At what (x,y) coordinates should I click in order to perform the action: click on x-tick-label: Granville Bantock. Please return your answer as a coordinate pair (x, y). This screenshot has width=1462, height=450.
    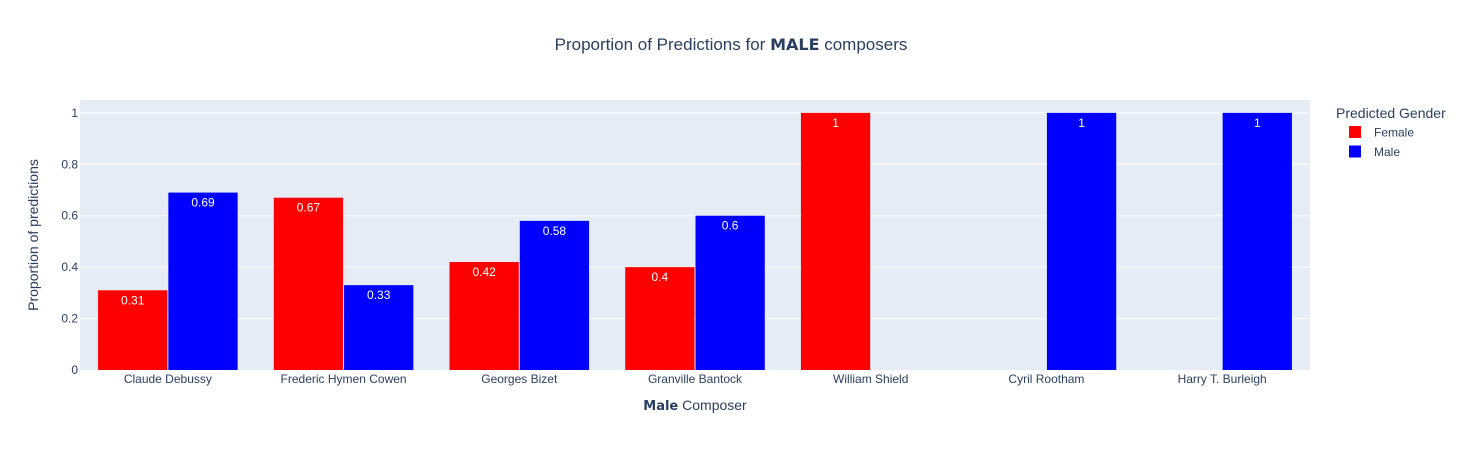
    Looking at the image, I should click on (695, 379).